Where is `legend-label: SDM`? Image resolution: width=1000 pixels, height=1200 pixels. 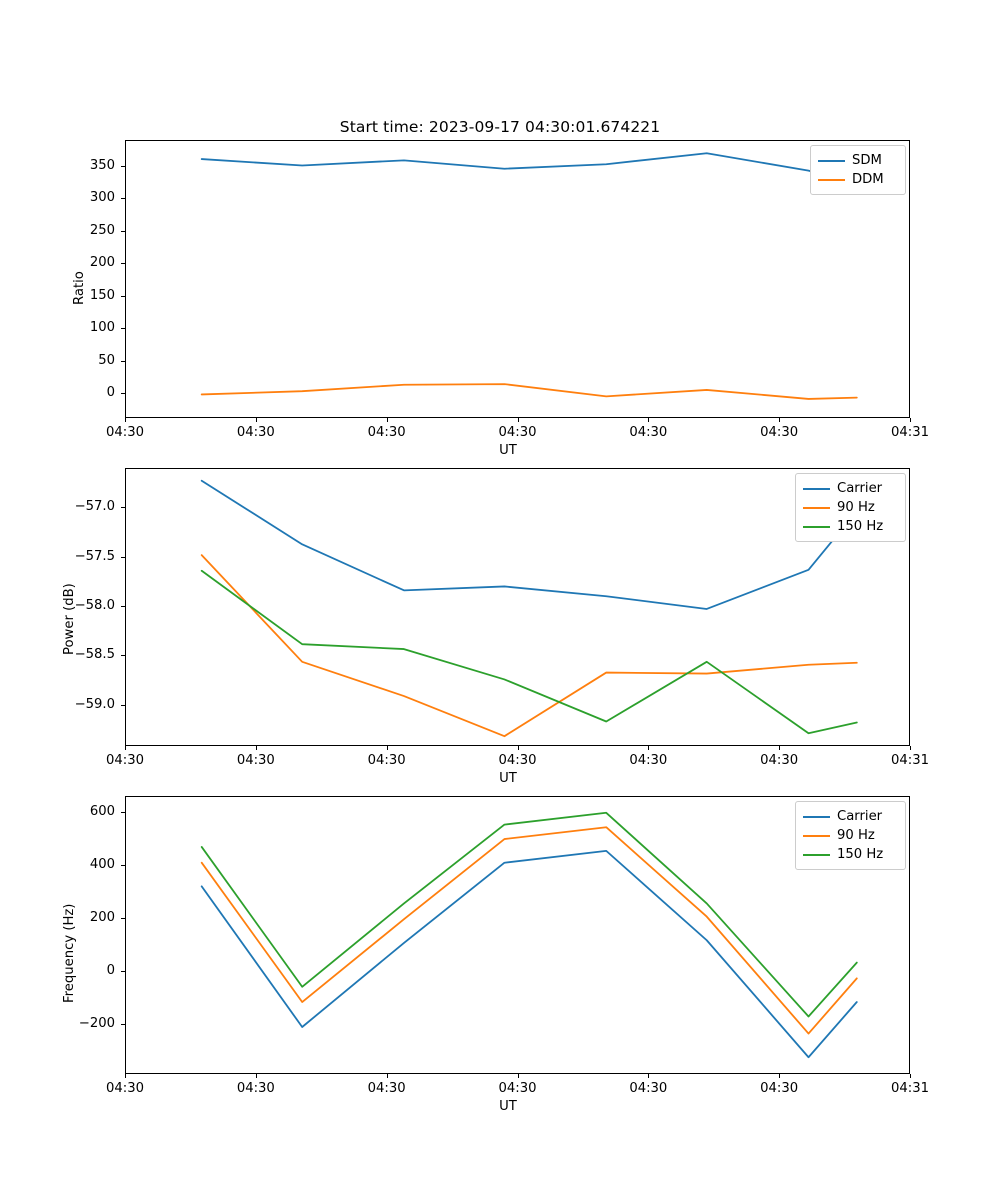
legend-label: SDM is located at coordinates (867, 160).